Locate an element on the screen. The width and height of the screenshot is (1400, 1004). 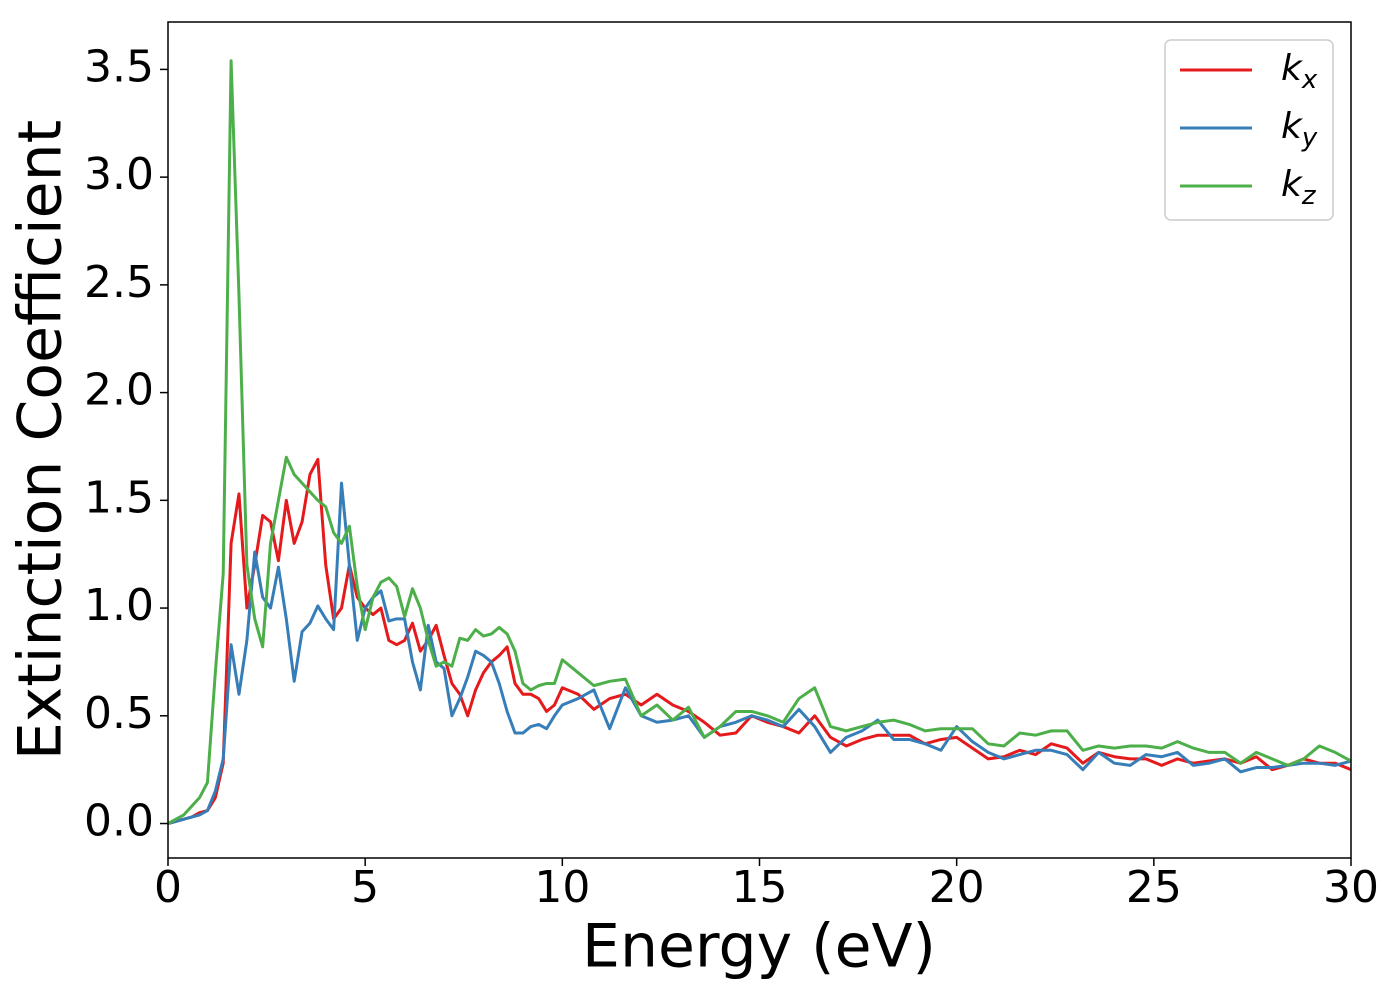
y-tick-label: 3.5 is located at coordinates (119, 66).